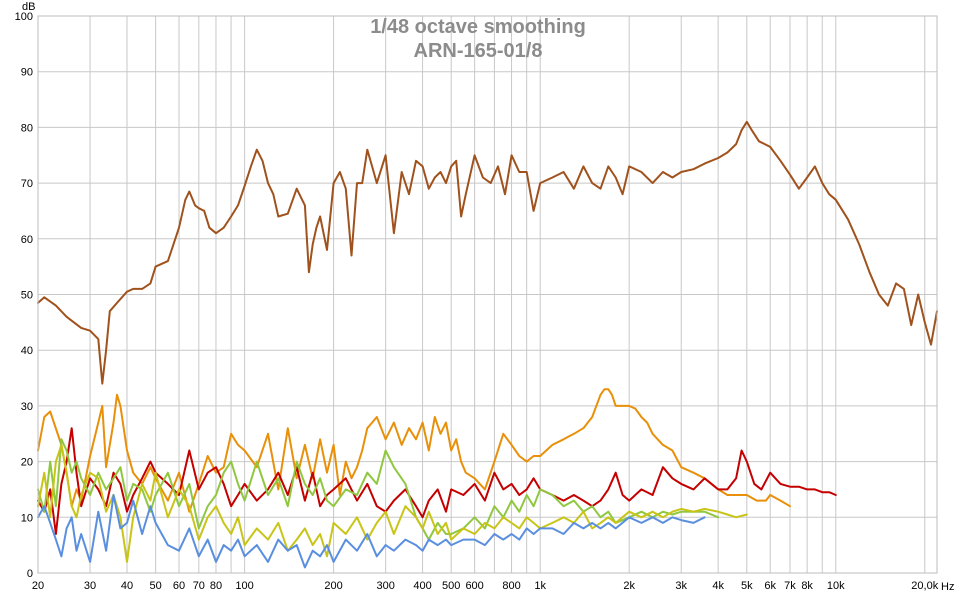  I want to click on x-tick-label: 8k, so click(807, 586).